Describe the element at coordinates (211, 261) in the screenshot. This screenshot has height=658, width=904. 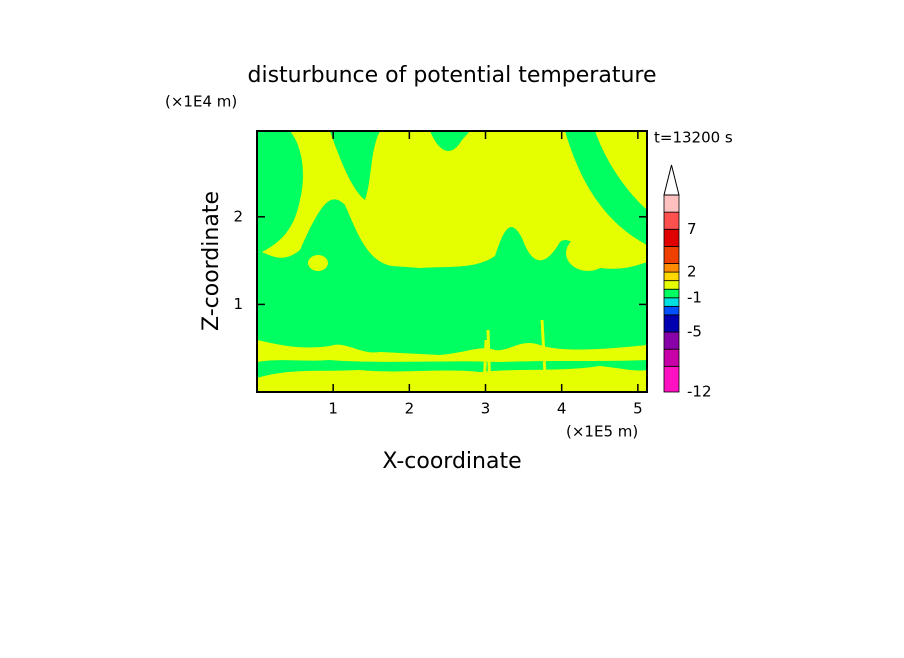
I see `y-axis-label: Z-coordinate` at that location.